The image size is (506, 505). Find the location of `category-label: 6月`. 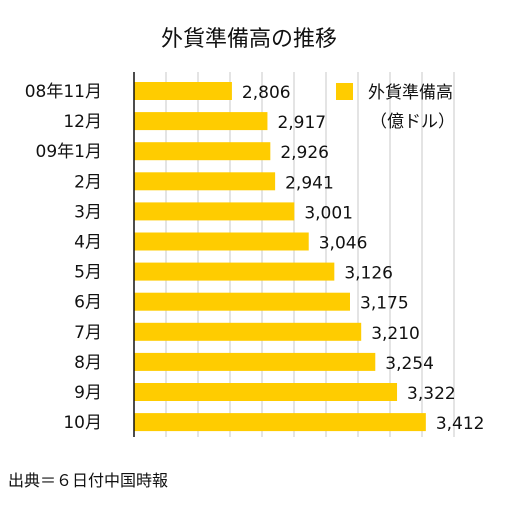

category-label: 6月 is located at coordinates (88, 303).